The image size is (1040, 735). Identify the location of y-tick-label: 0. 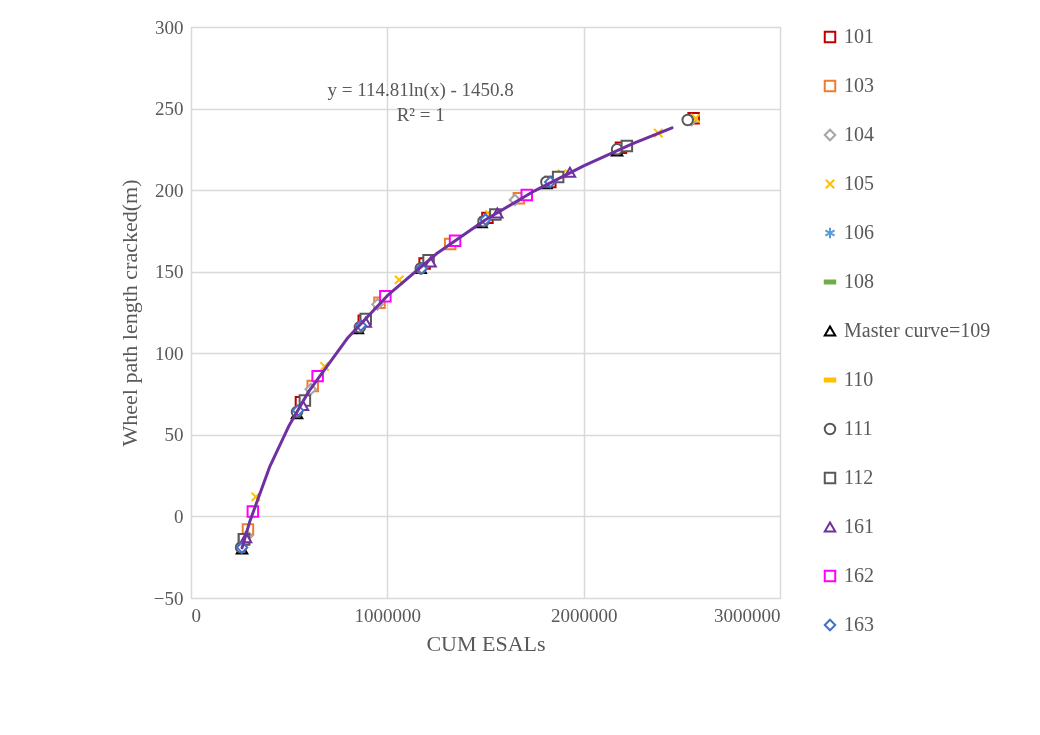
(179, 516).